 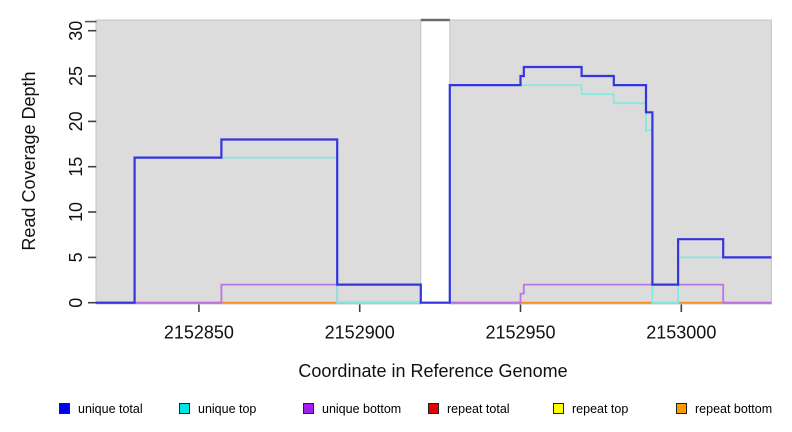 What do you see at coordinates (362, 408) in the screenshot?
I see `legend-label: unique bottom` at bounding box center [362, 408].